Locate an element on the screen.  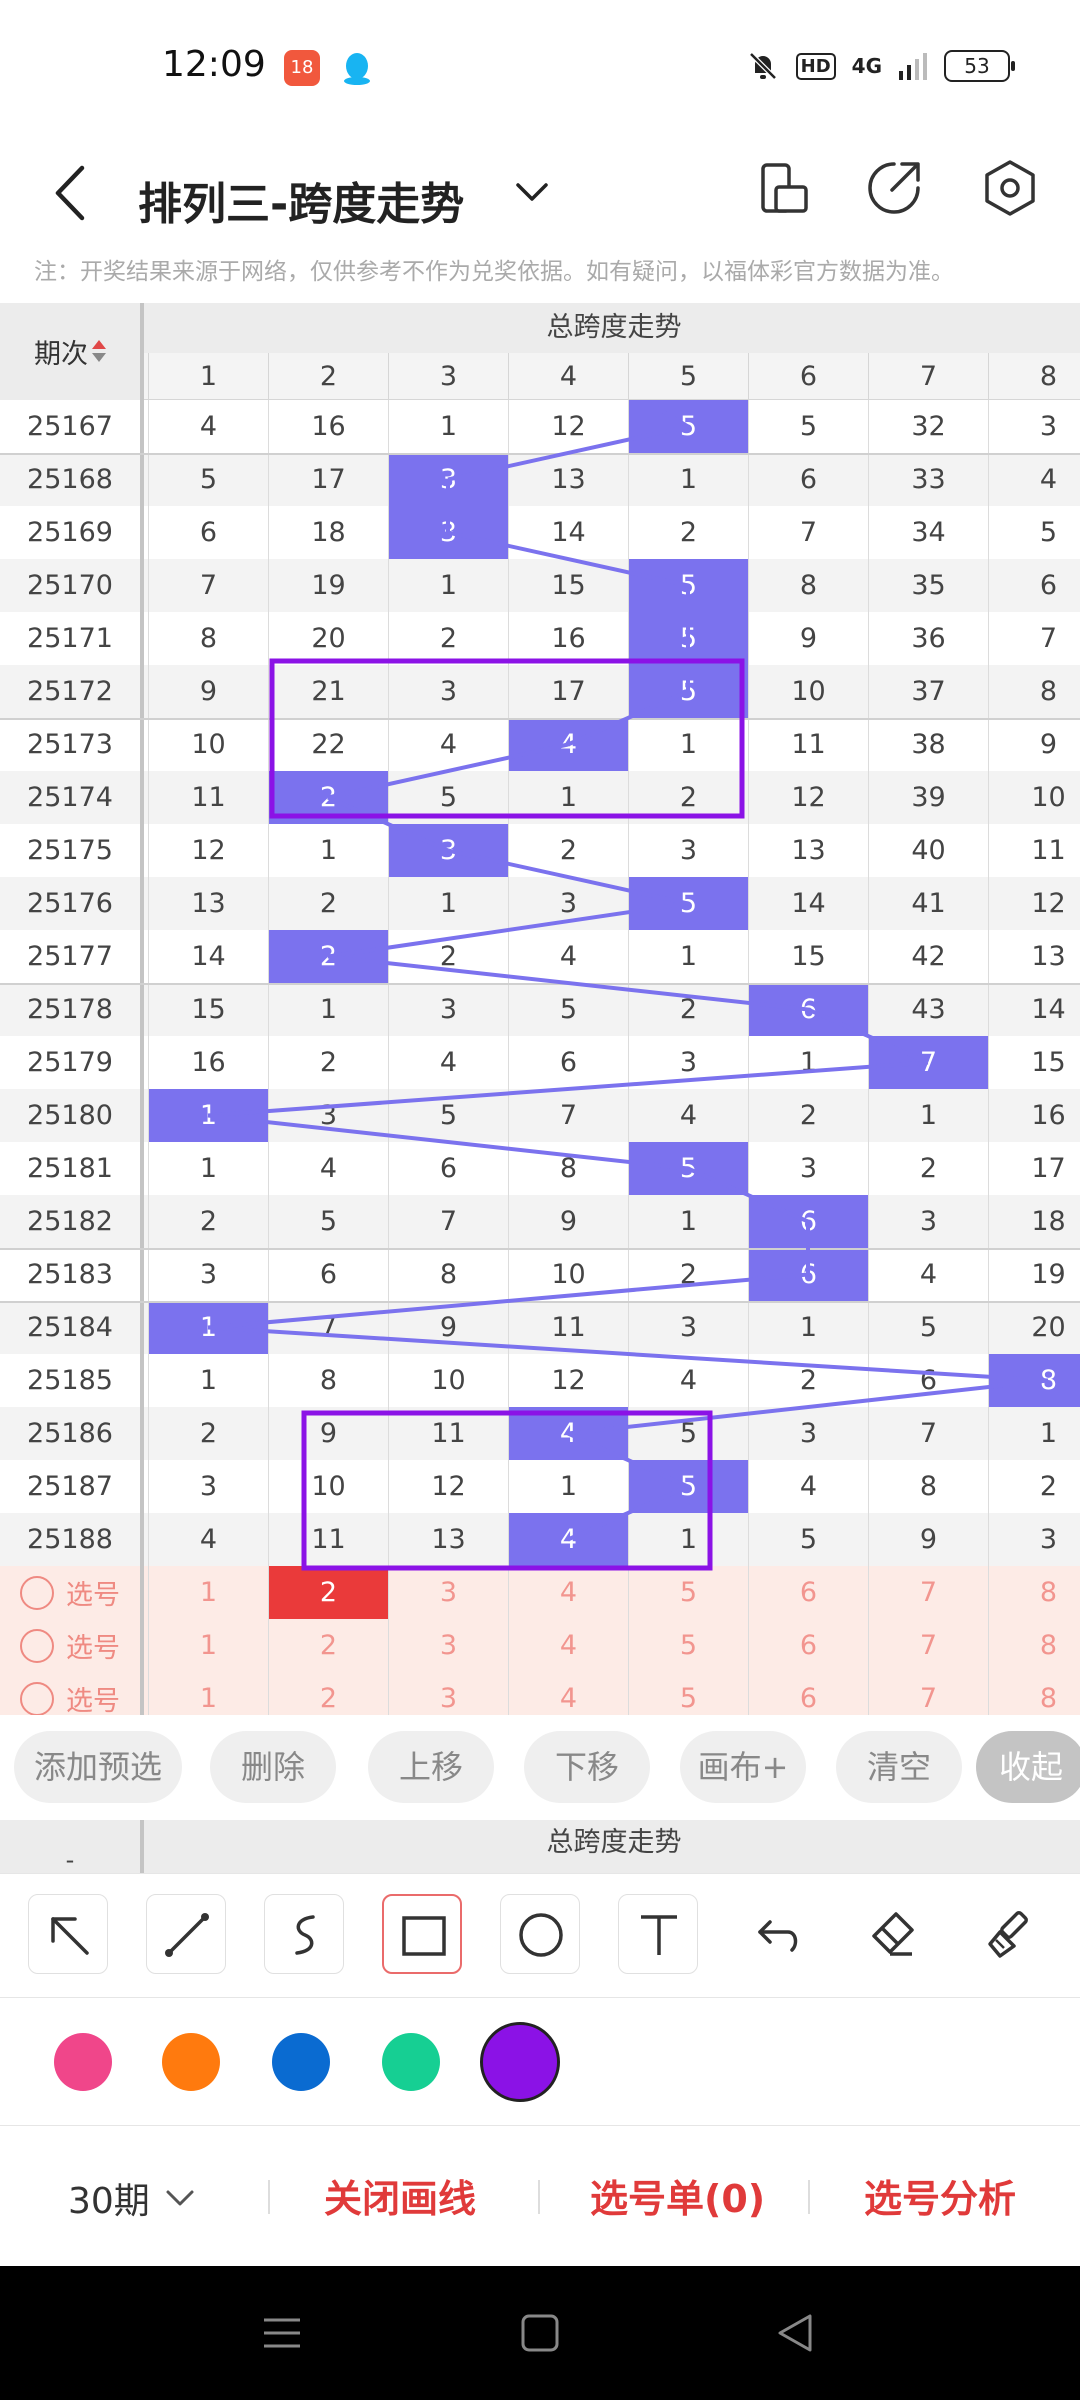
miss-count-cell: 10 is located at coordinates (1034, 797).